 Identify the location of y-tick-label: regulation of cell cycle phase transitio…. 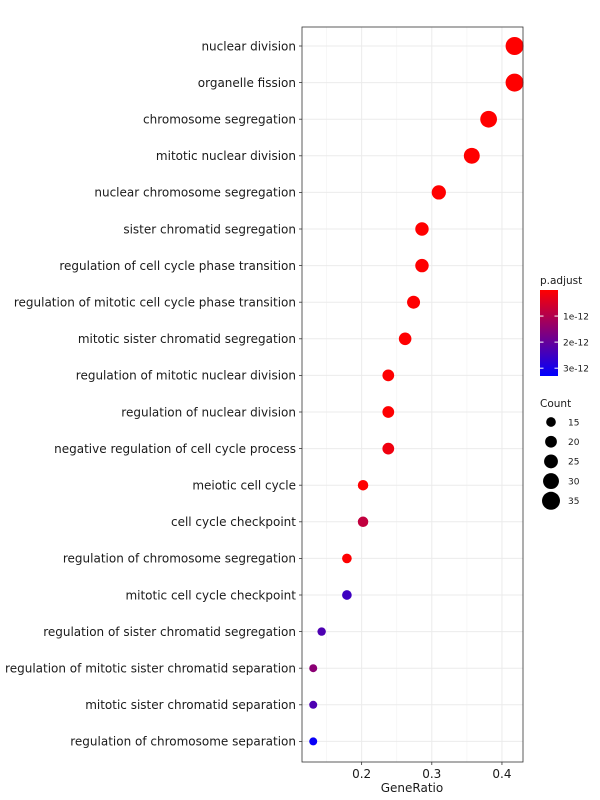
(177, 266).